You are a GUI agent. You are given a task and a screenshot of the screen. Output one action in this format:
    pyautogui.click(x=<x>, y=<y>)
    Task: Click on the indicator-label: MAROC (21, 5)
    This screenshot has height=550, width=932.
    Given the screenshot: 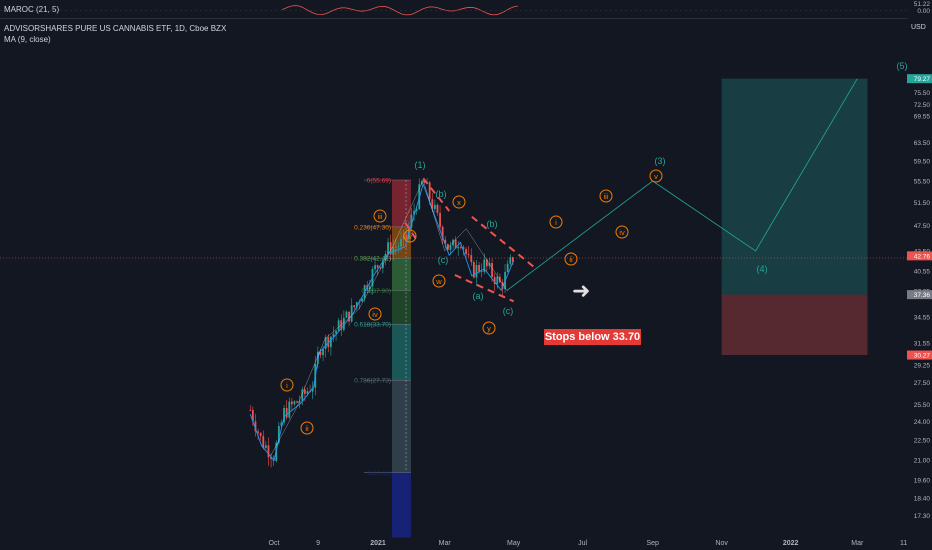 What is the action you would take?
    pyautogui.click(x=32, y=9)
    